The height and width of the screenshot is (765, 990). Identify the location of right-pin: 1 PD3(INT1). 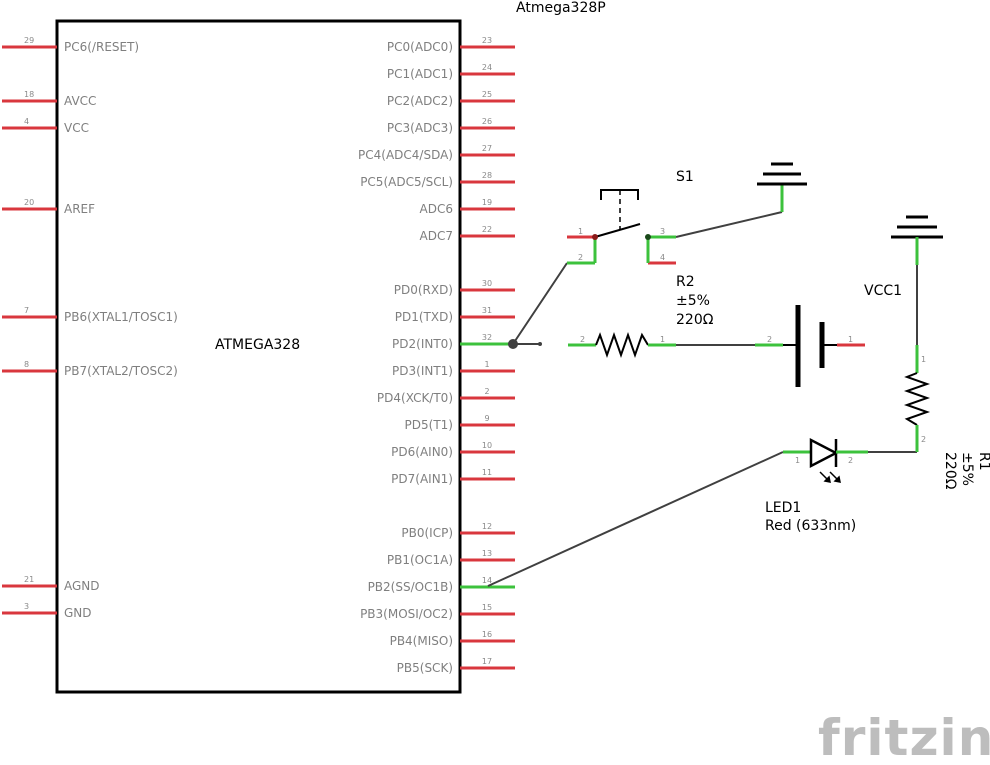
(453, 369).